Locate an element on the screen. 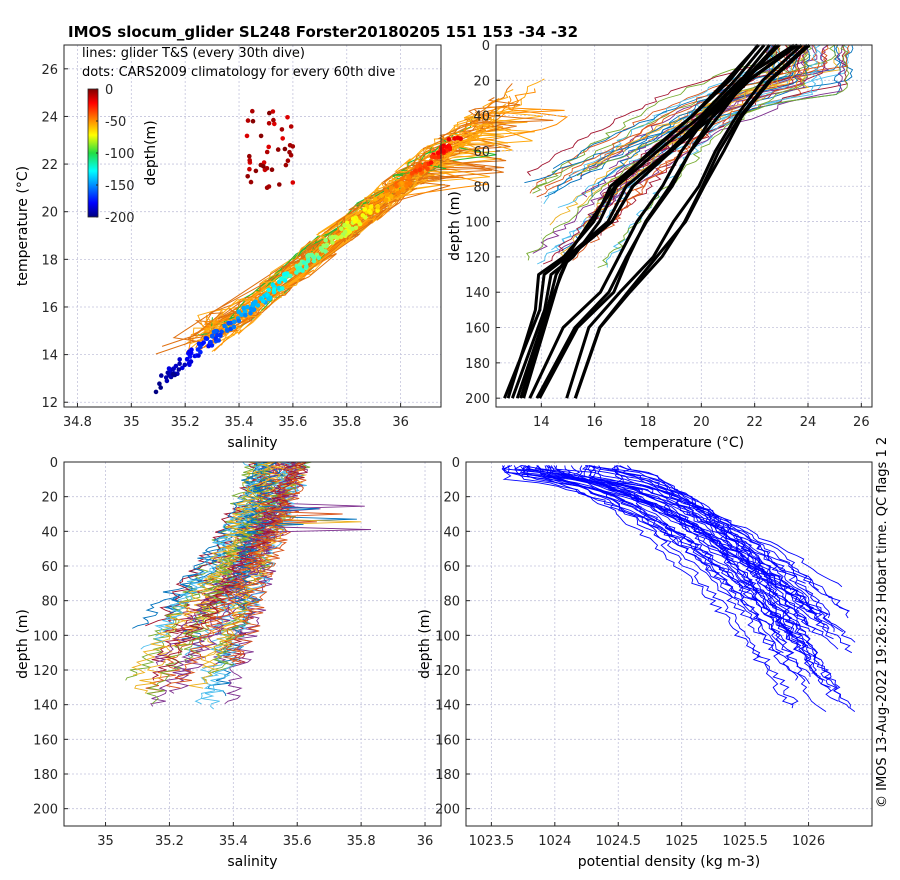 The height and width of the screenshot is (880, 900). temp_depth-x-tick-label: 16 is located at coordinates (594, 422).